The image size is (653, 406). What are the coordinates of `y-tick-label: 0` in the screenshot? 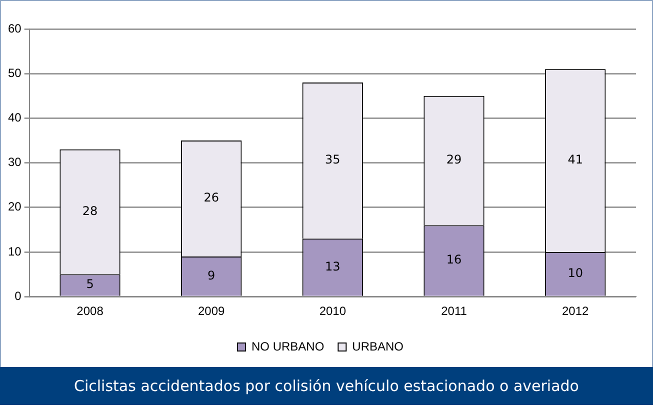 It's located at (18, 295).